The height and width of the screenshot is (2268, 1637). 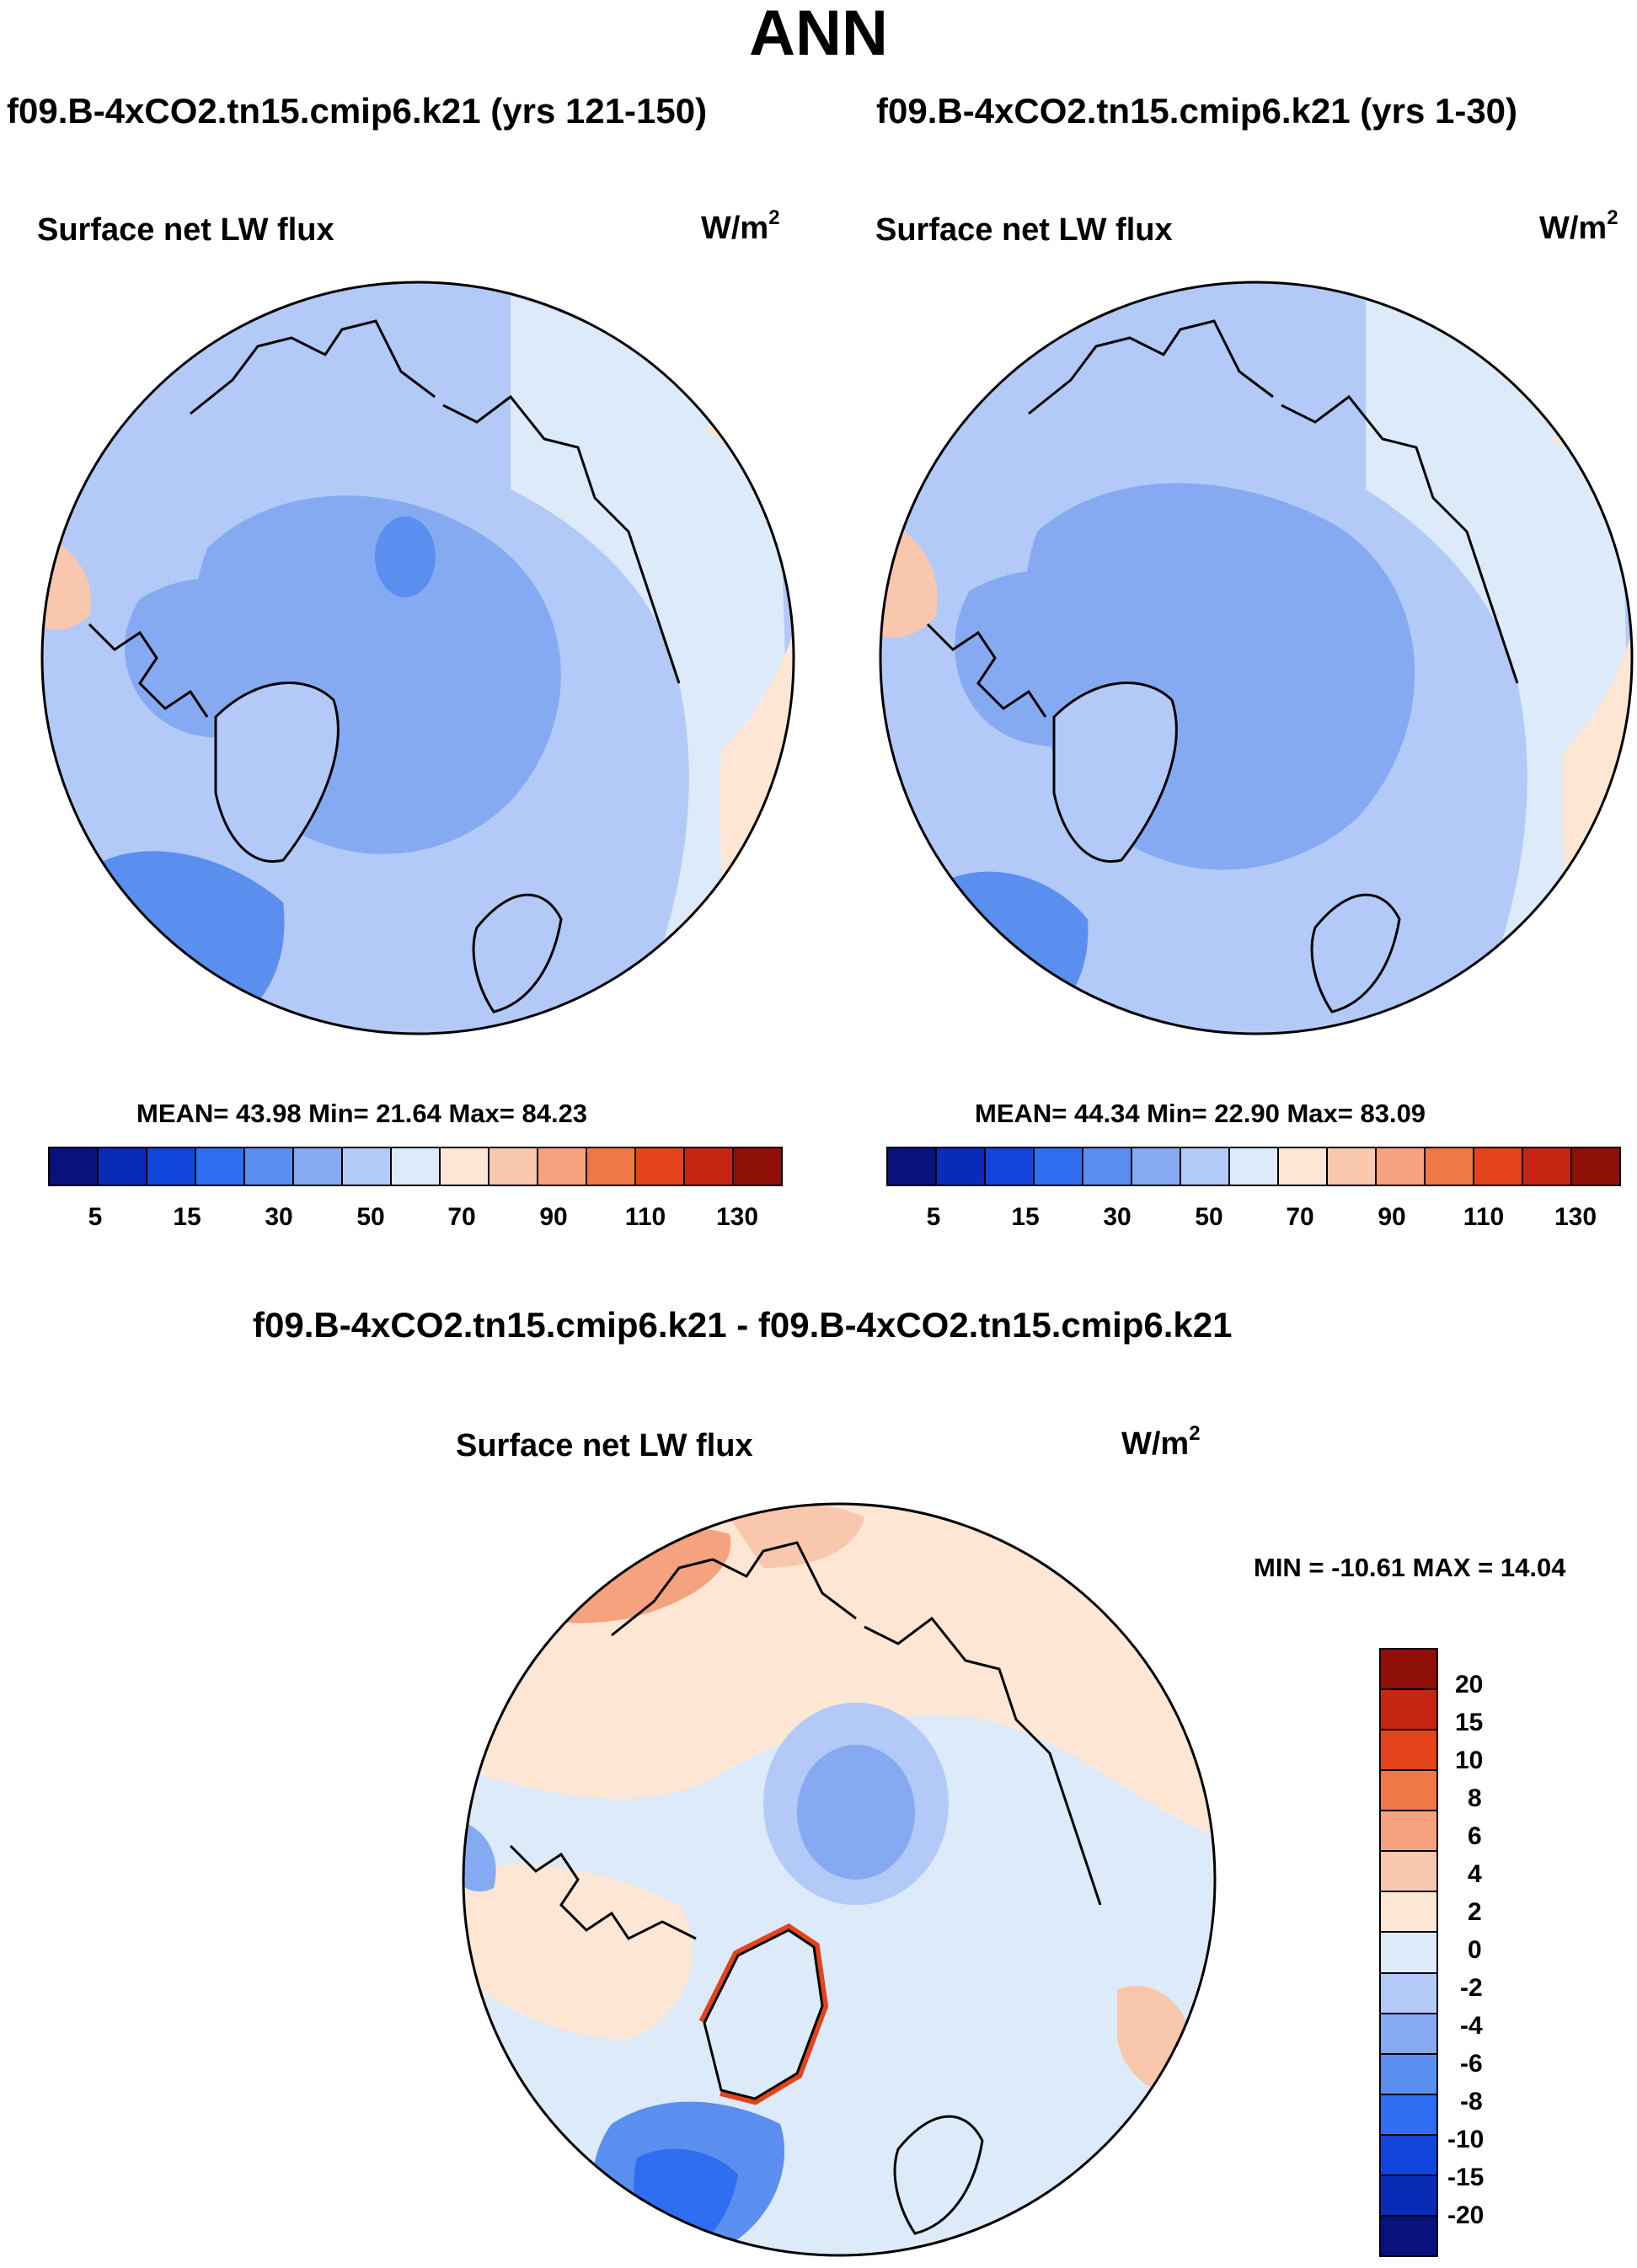 What do you see at coordinates (405, 556) in the screenshot?
I see `panel1-field-30-40-blob` at bounding box center [405, 556].